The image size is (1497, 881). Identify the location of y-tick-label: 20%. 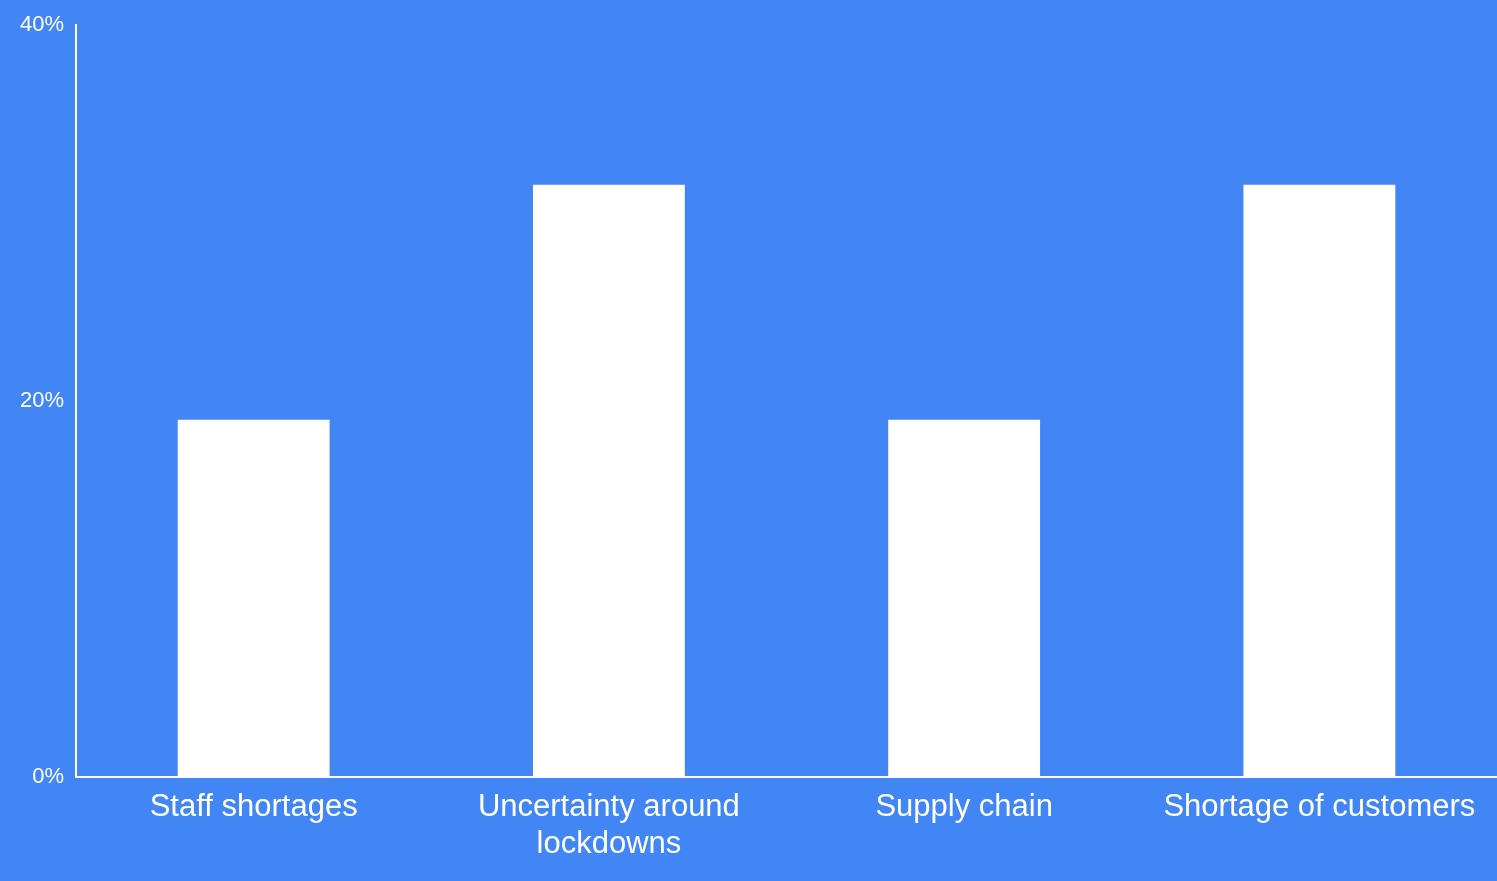
(42, 399).